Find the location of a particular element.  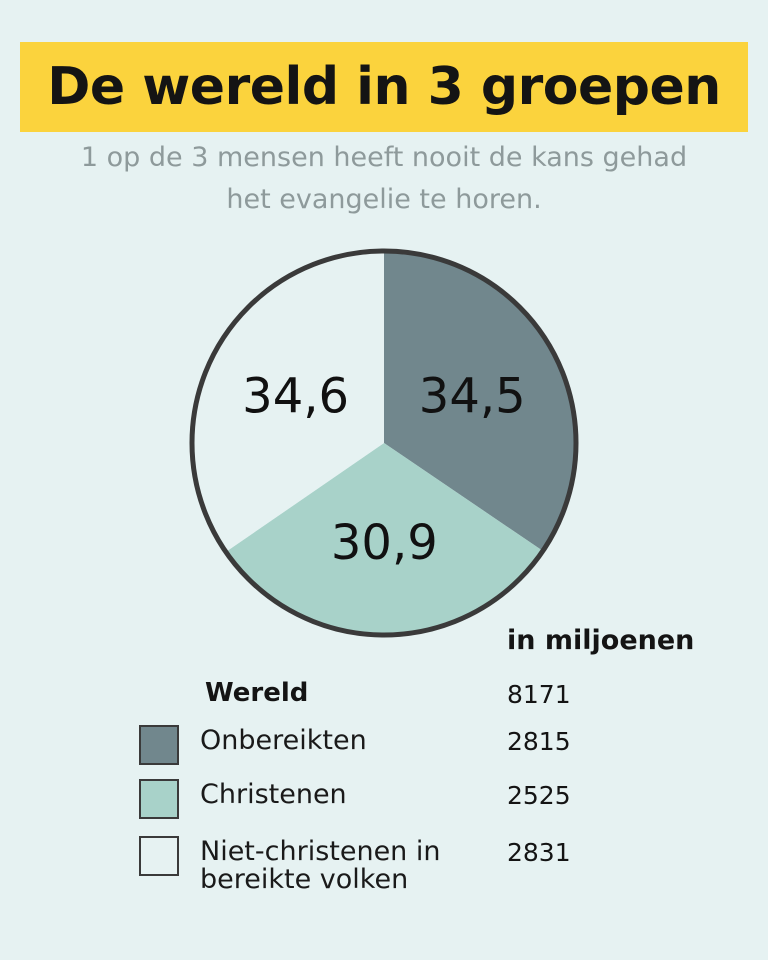

legend-value-niet-christenen: 2831 is located at coordinates (539, 852).